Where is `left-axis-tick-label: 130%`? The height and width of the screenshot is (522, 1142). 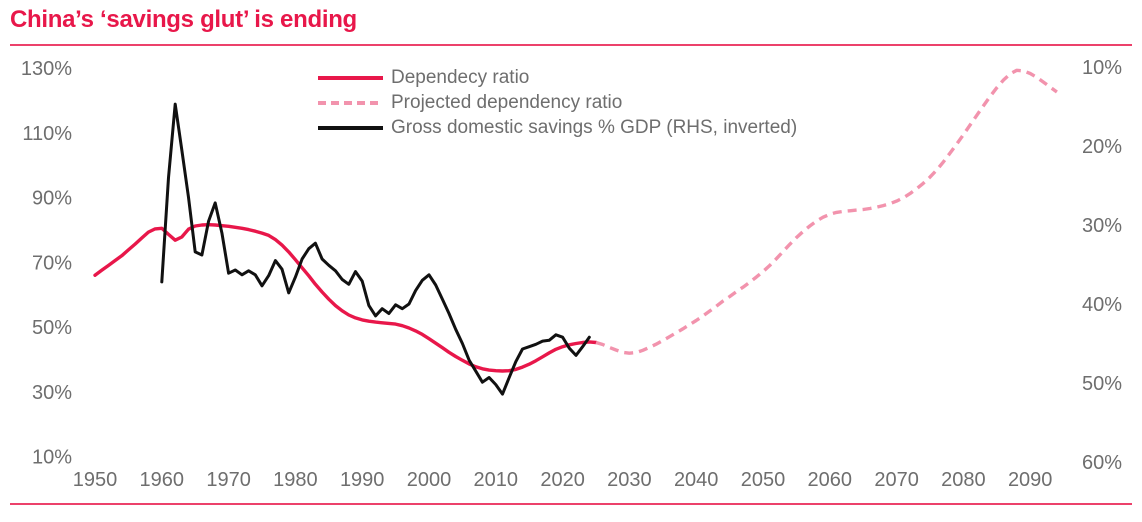 left-axis-tick-label: 130% is located at coordinates (46, 69).